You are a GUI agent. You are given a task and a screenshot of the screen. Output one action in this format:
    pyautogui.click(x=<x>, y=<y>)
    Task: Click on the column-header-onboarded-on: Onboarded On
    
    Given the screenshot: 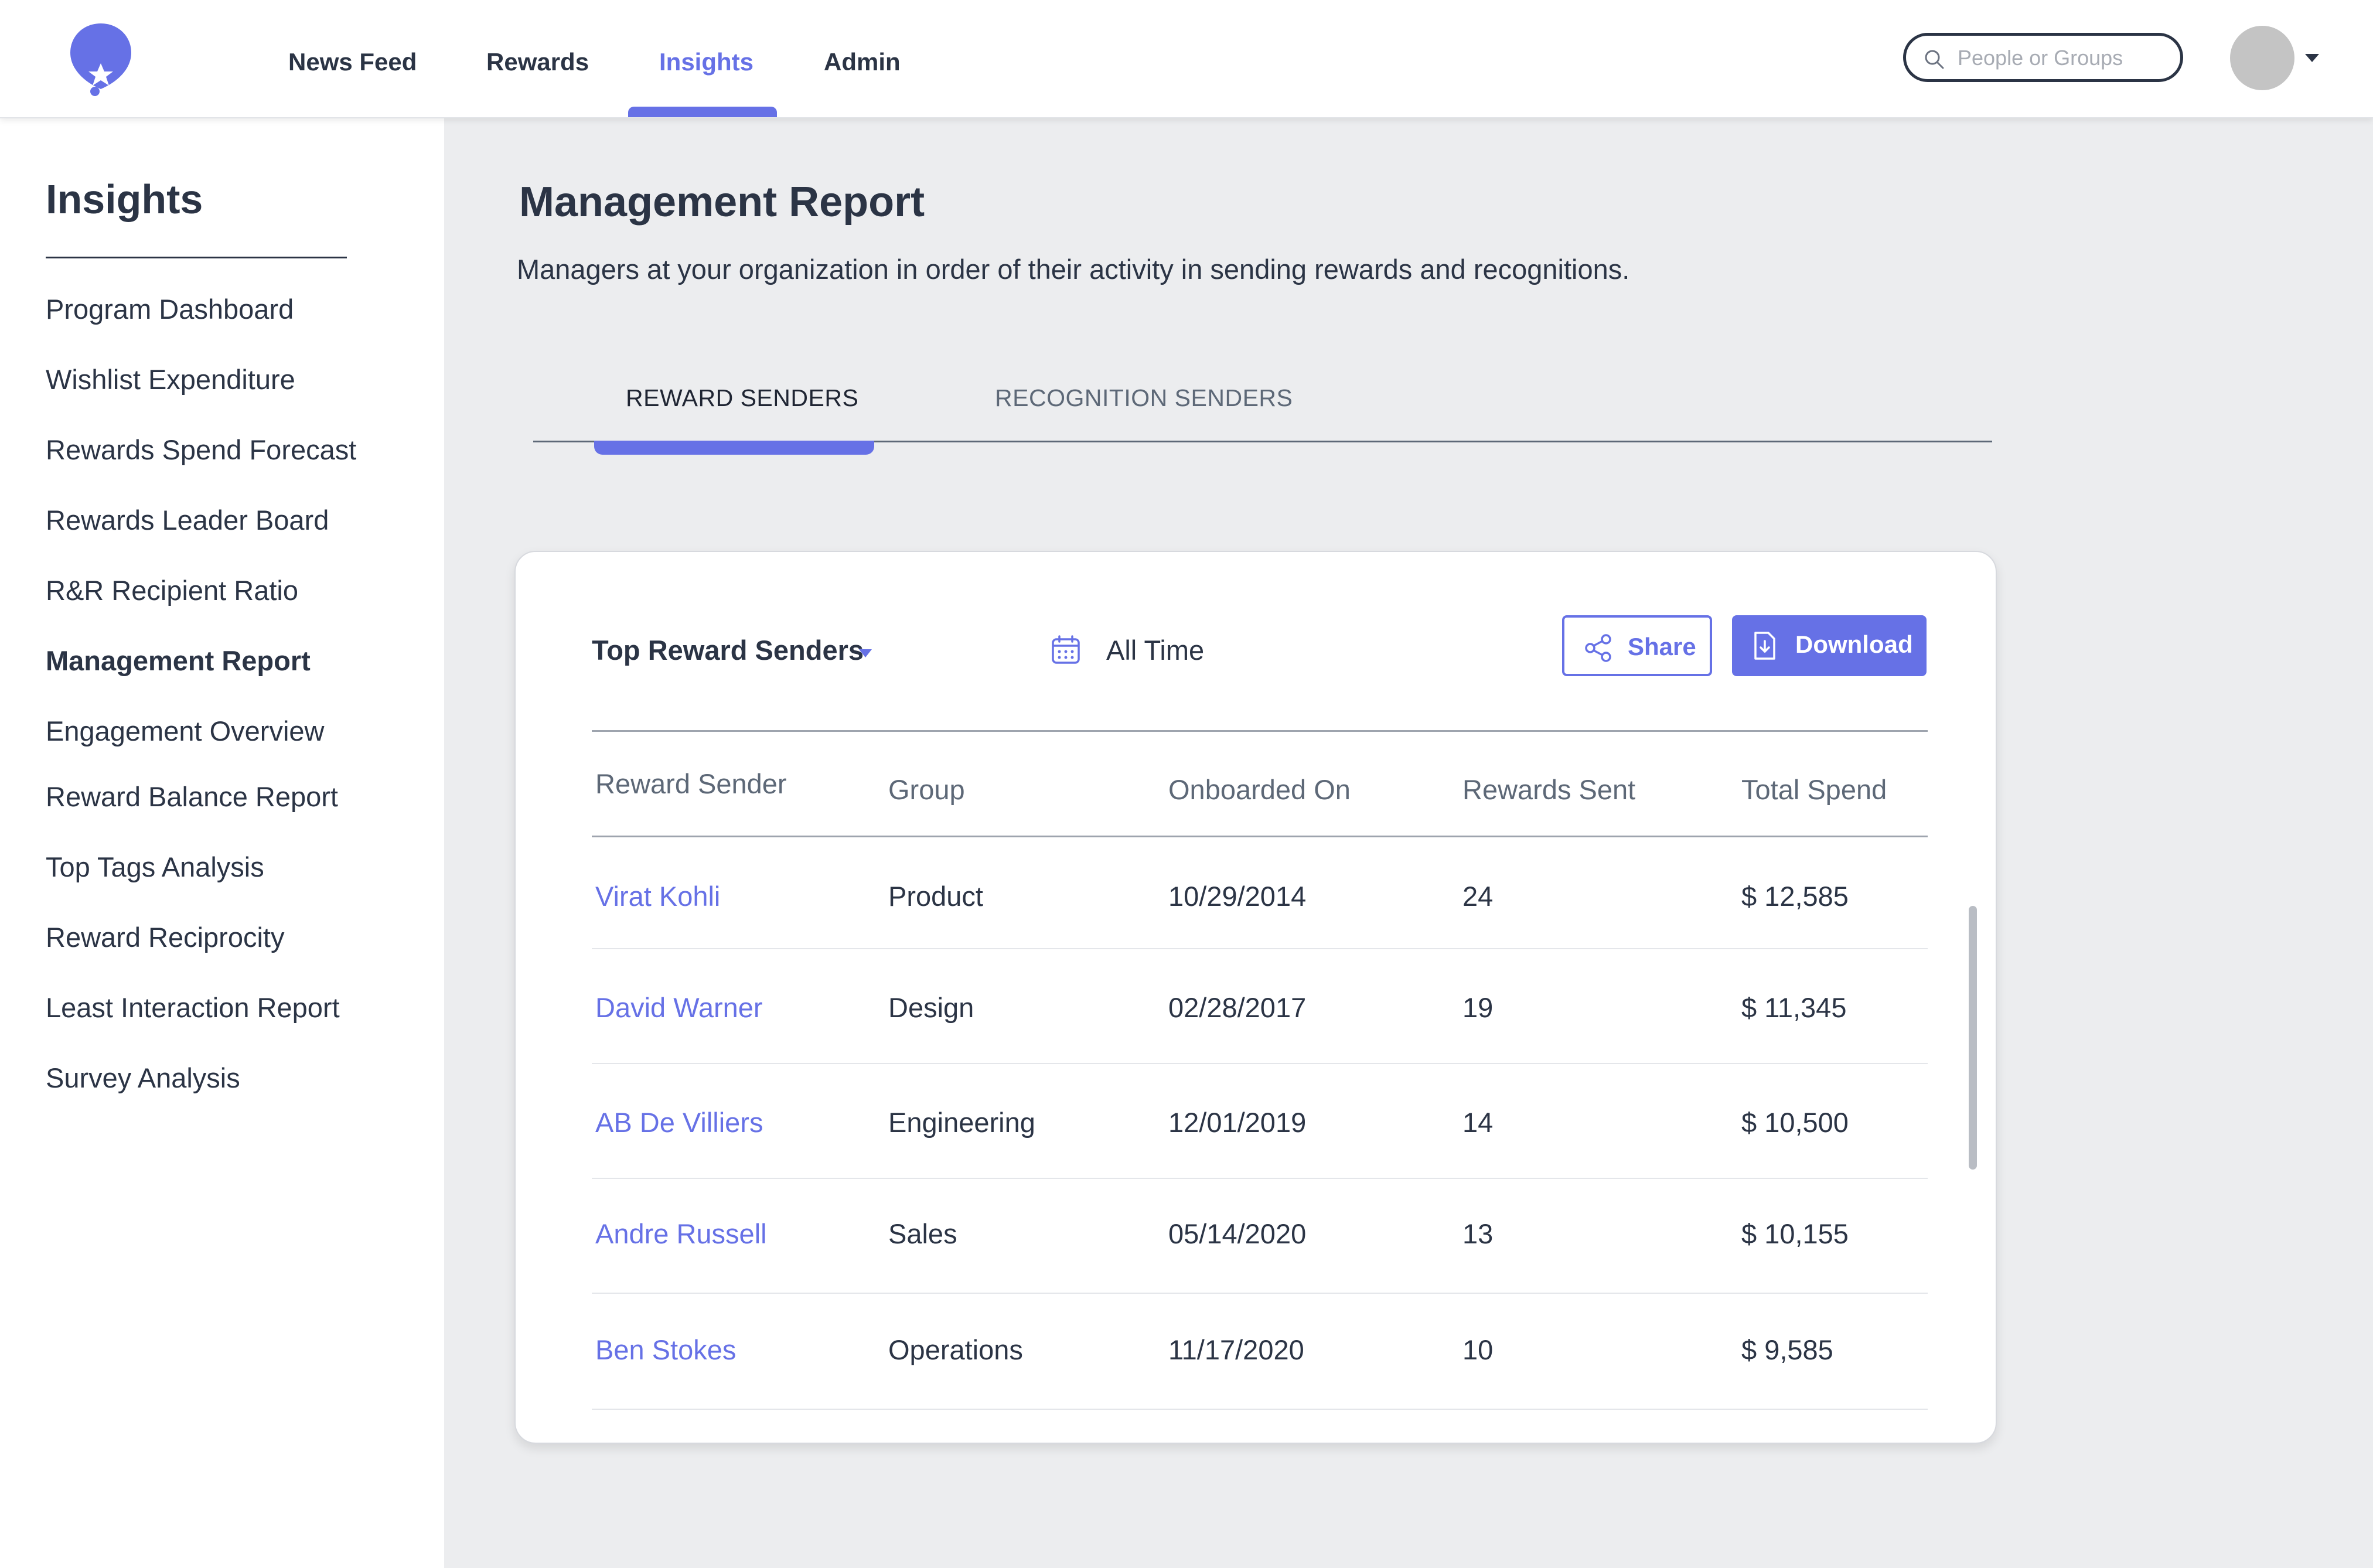 What is the action you would take?
    pyautogui.click(x=1259, y=789)
    